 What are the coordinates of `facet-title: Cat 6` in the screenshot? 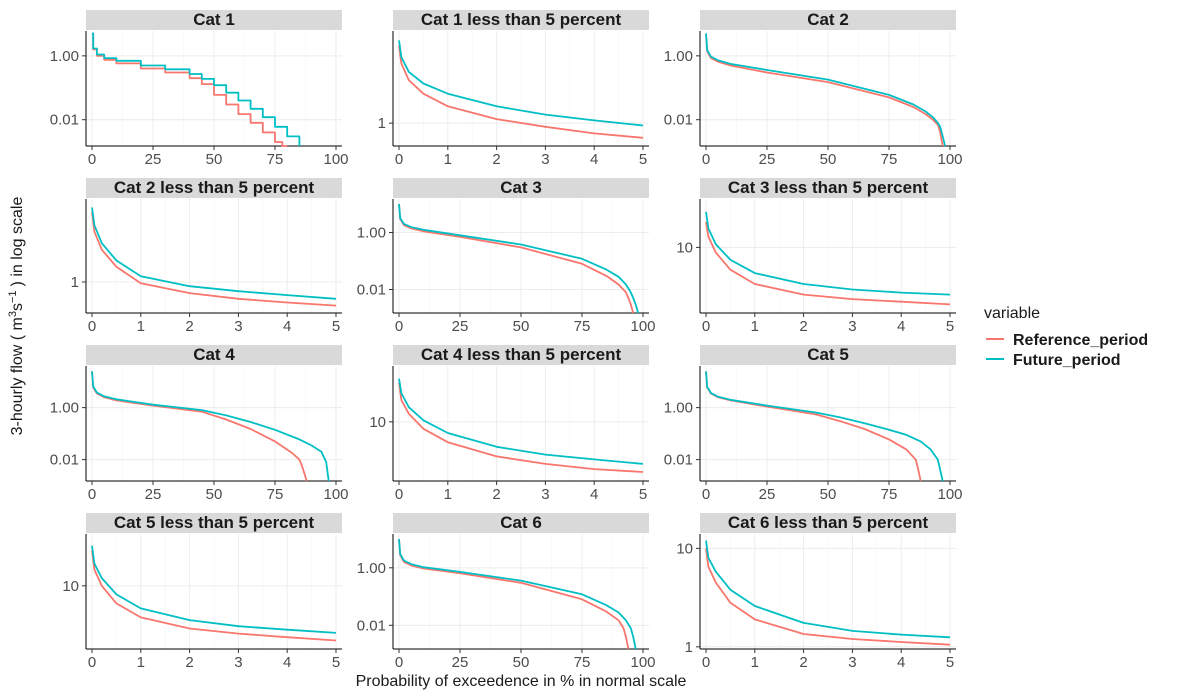 It's located at (521, 522).